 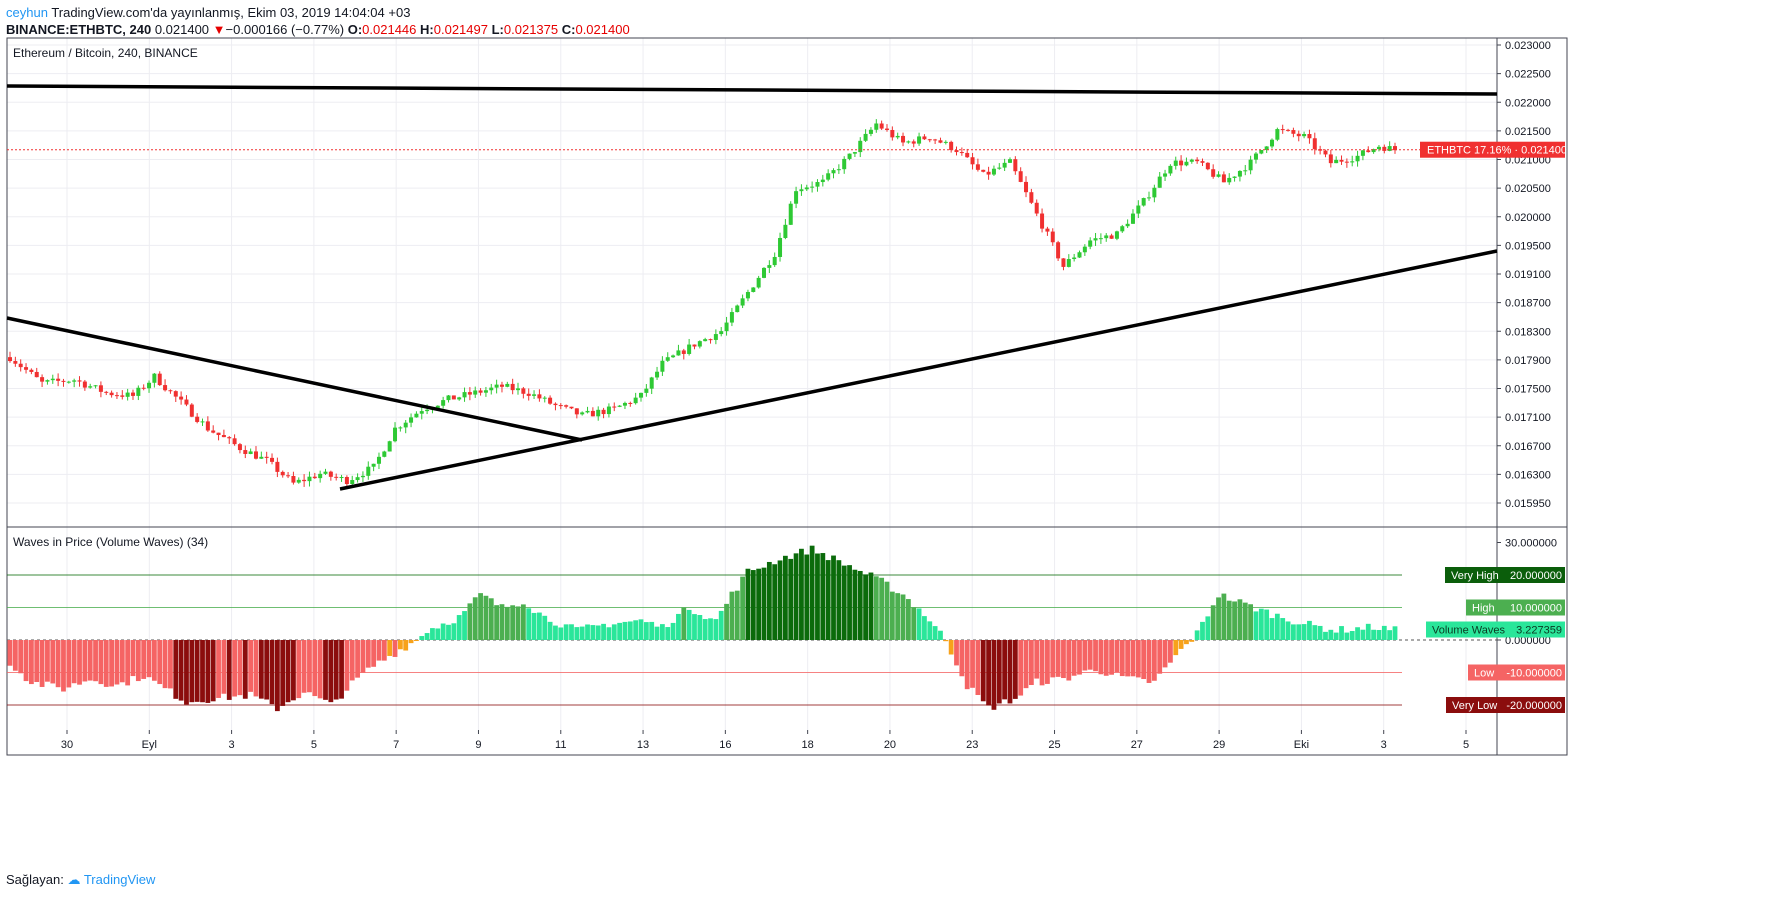 I want to click on price-label-badge: ETHBTC 17.16% · 0.021400, so click(x=1493, y=149).